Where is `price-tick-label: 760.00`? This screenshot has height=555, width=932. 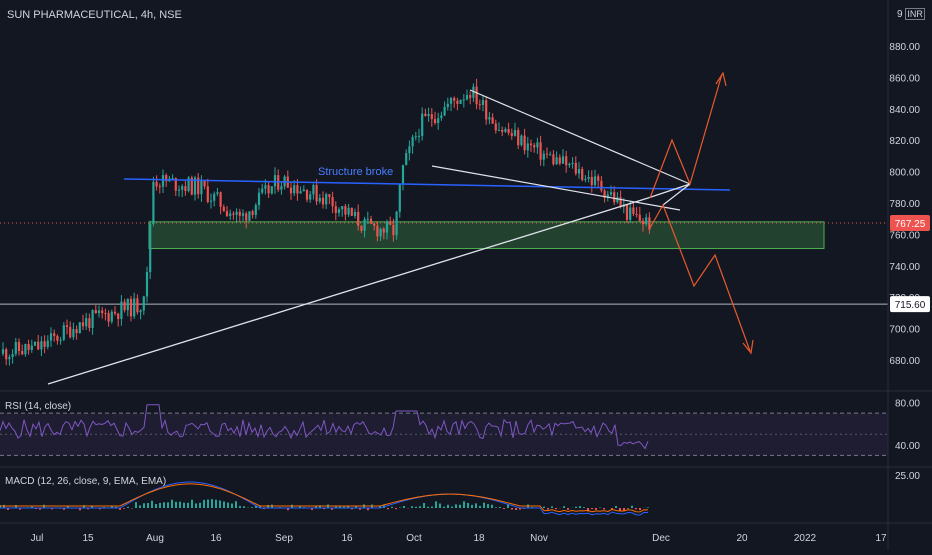 price-tick-label: 760.00 is located at coordinates (904, 235).